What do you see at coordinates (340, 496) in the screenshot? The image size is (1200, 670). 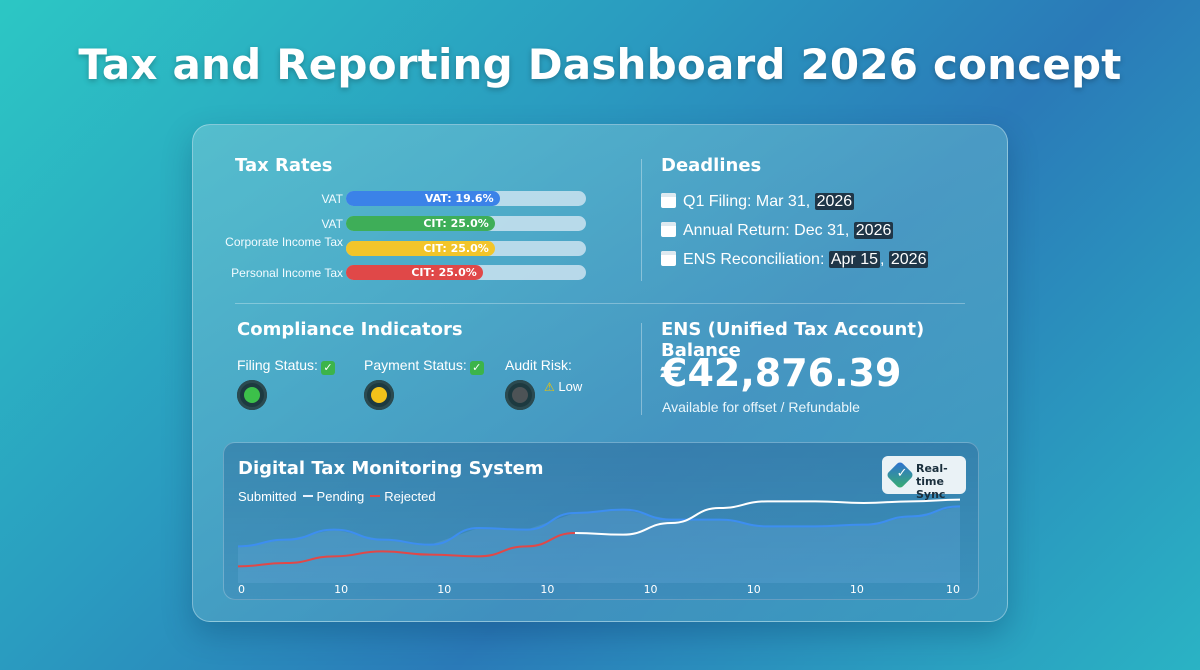 I see `legend-pending: Pending` at bounding box center [340, 496].